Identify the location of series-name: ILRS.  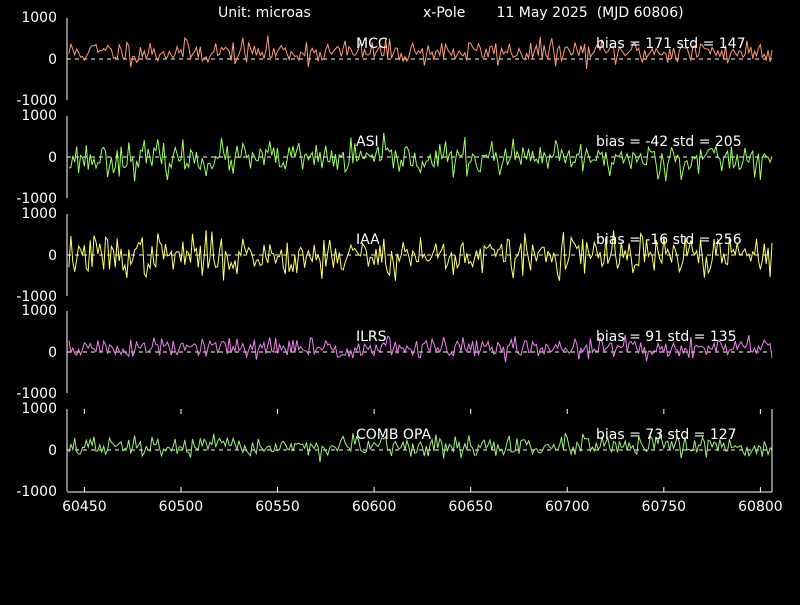
(371, 337).